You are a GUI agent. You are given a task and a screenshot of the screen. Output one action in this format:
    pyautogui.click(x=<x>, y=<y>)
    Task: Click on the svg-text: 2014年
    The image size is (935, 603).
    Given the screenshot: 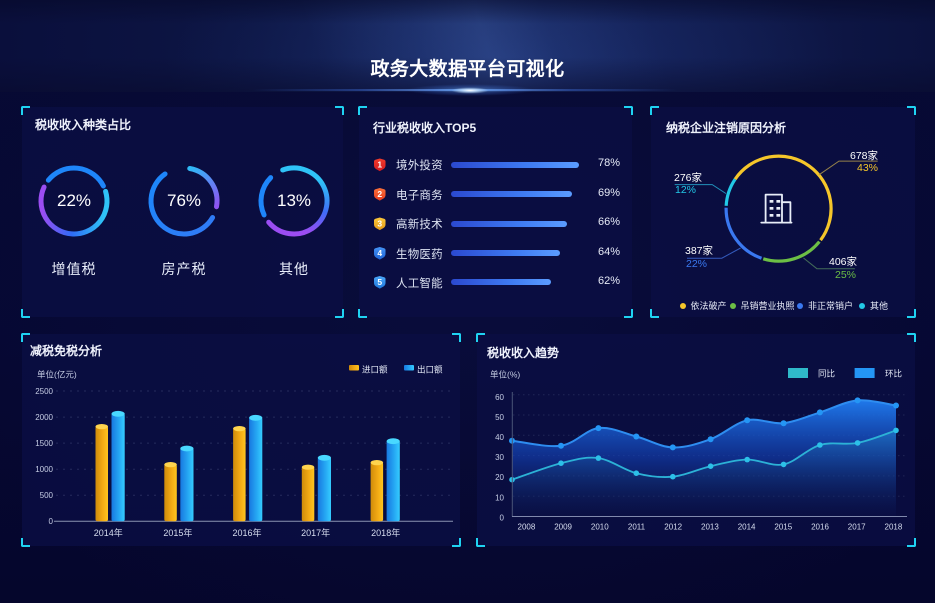 What is the action you would take?
    pyautogui.click(x=108, y=532)
    